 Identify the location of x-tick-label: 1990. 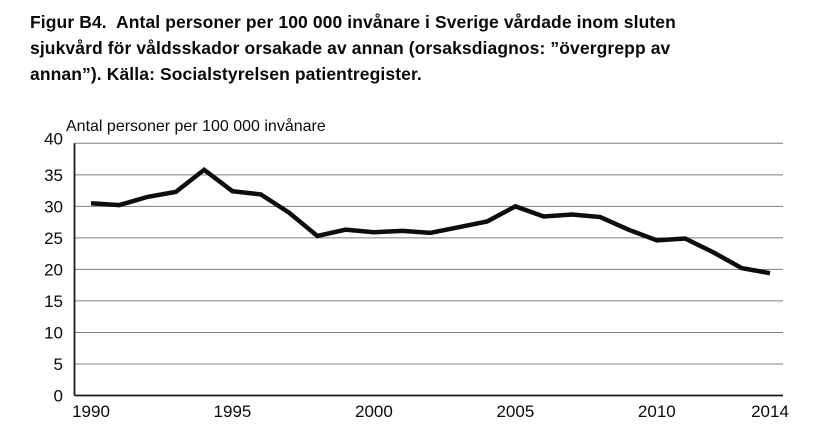
(91, 411).